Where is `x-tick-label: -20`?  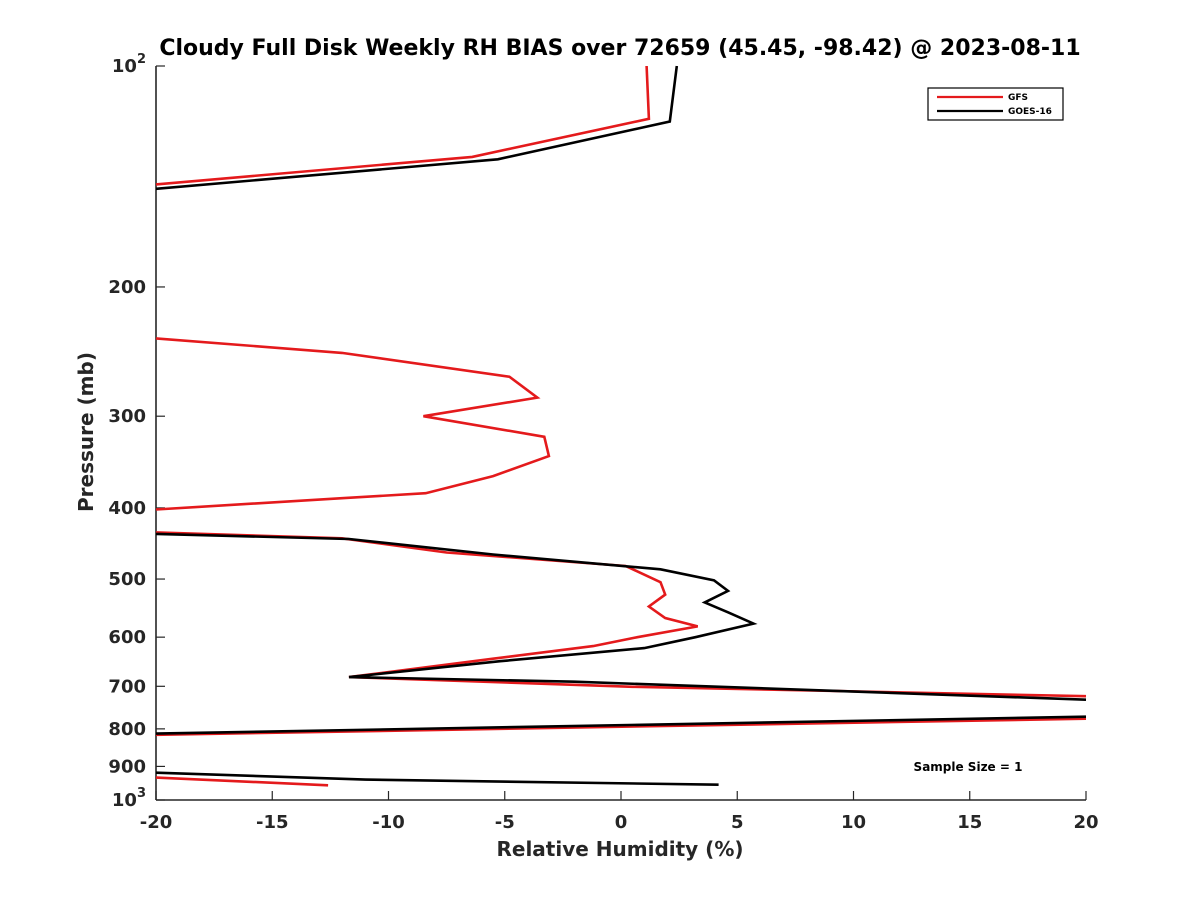 x-tick-label: -20 is located at coordinates (156, 822).